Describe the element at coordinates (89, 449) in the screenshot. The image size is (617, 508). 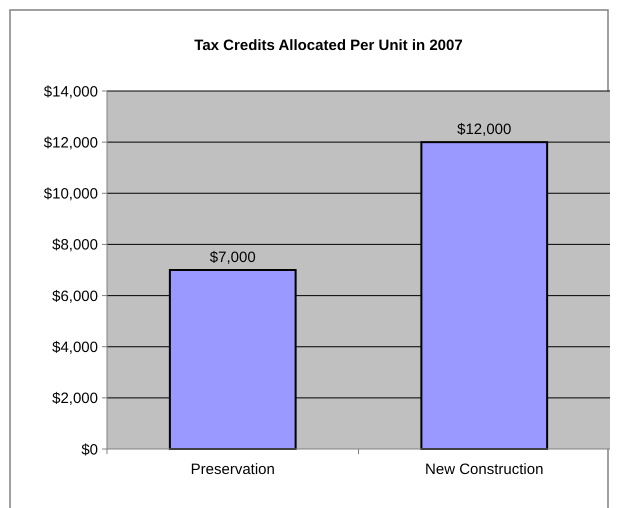
I see `y-tick-label: $0` at that location.